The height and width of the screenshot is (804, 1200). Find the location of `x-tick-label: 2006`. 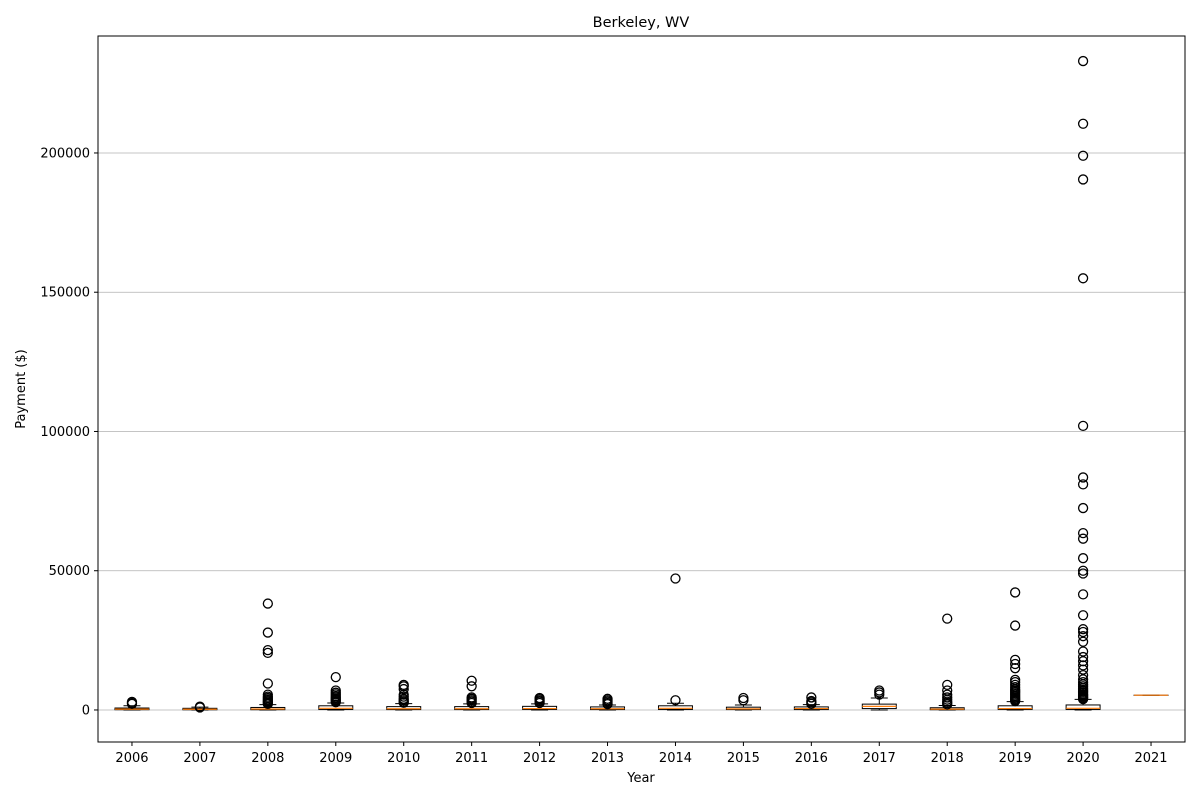

x-tick-label: 2006 is located at coordinates (131, 758).